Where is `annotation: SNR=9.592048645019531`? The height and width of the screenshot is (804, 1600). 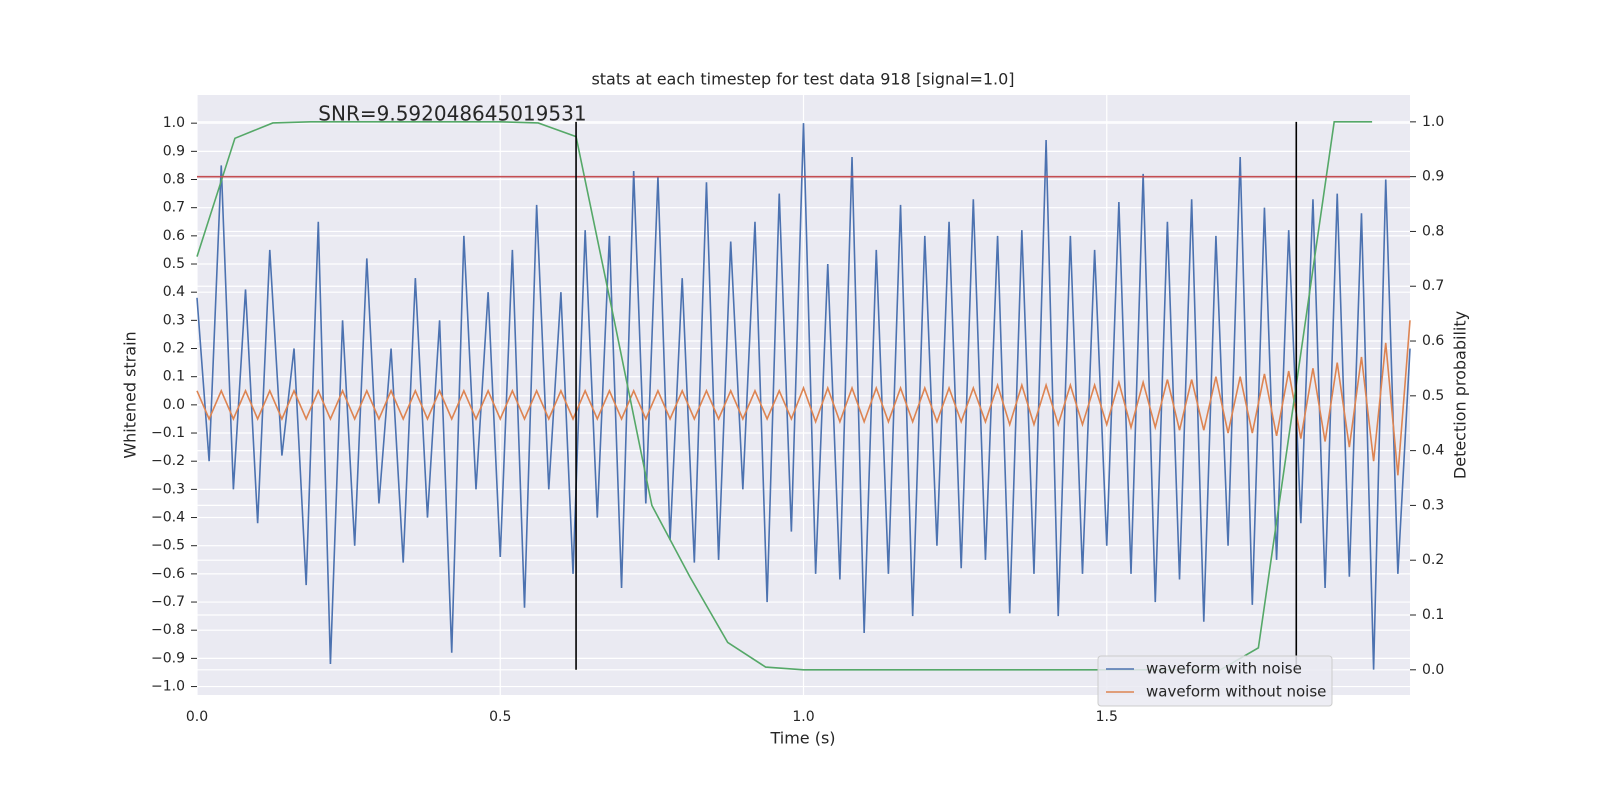
annotation: SNR=9.592048645019531 is located at coordinates (452, 114).